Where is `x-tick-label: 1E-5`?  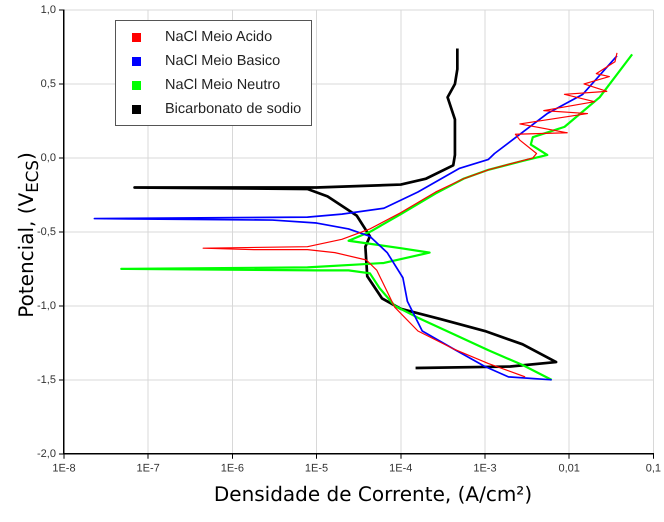 x-tick-label: 1E-5 is located at coordinates (316, 468).